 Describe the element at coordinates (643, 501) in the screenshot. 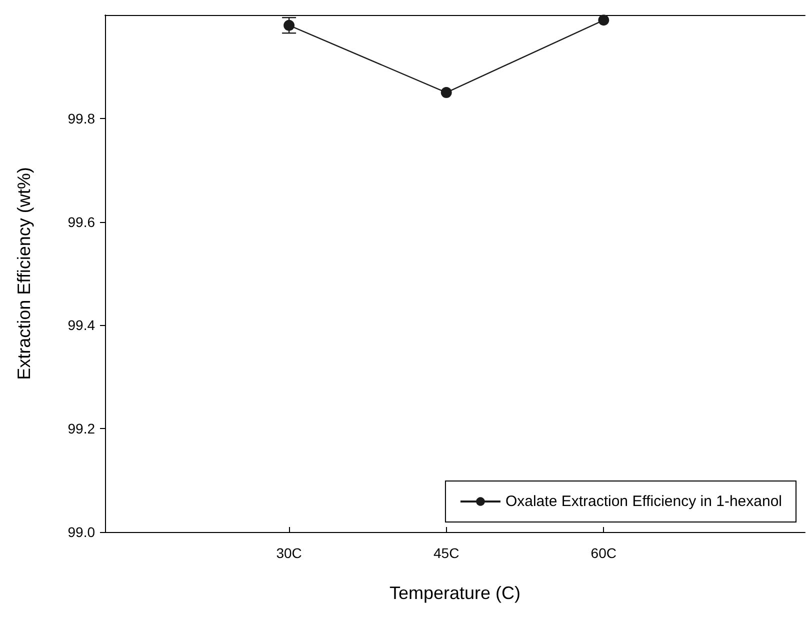

I see `legend-label: Oxalate Extraction Efficiency in 1-hexanol` at that location.